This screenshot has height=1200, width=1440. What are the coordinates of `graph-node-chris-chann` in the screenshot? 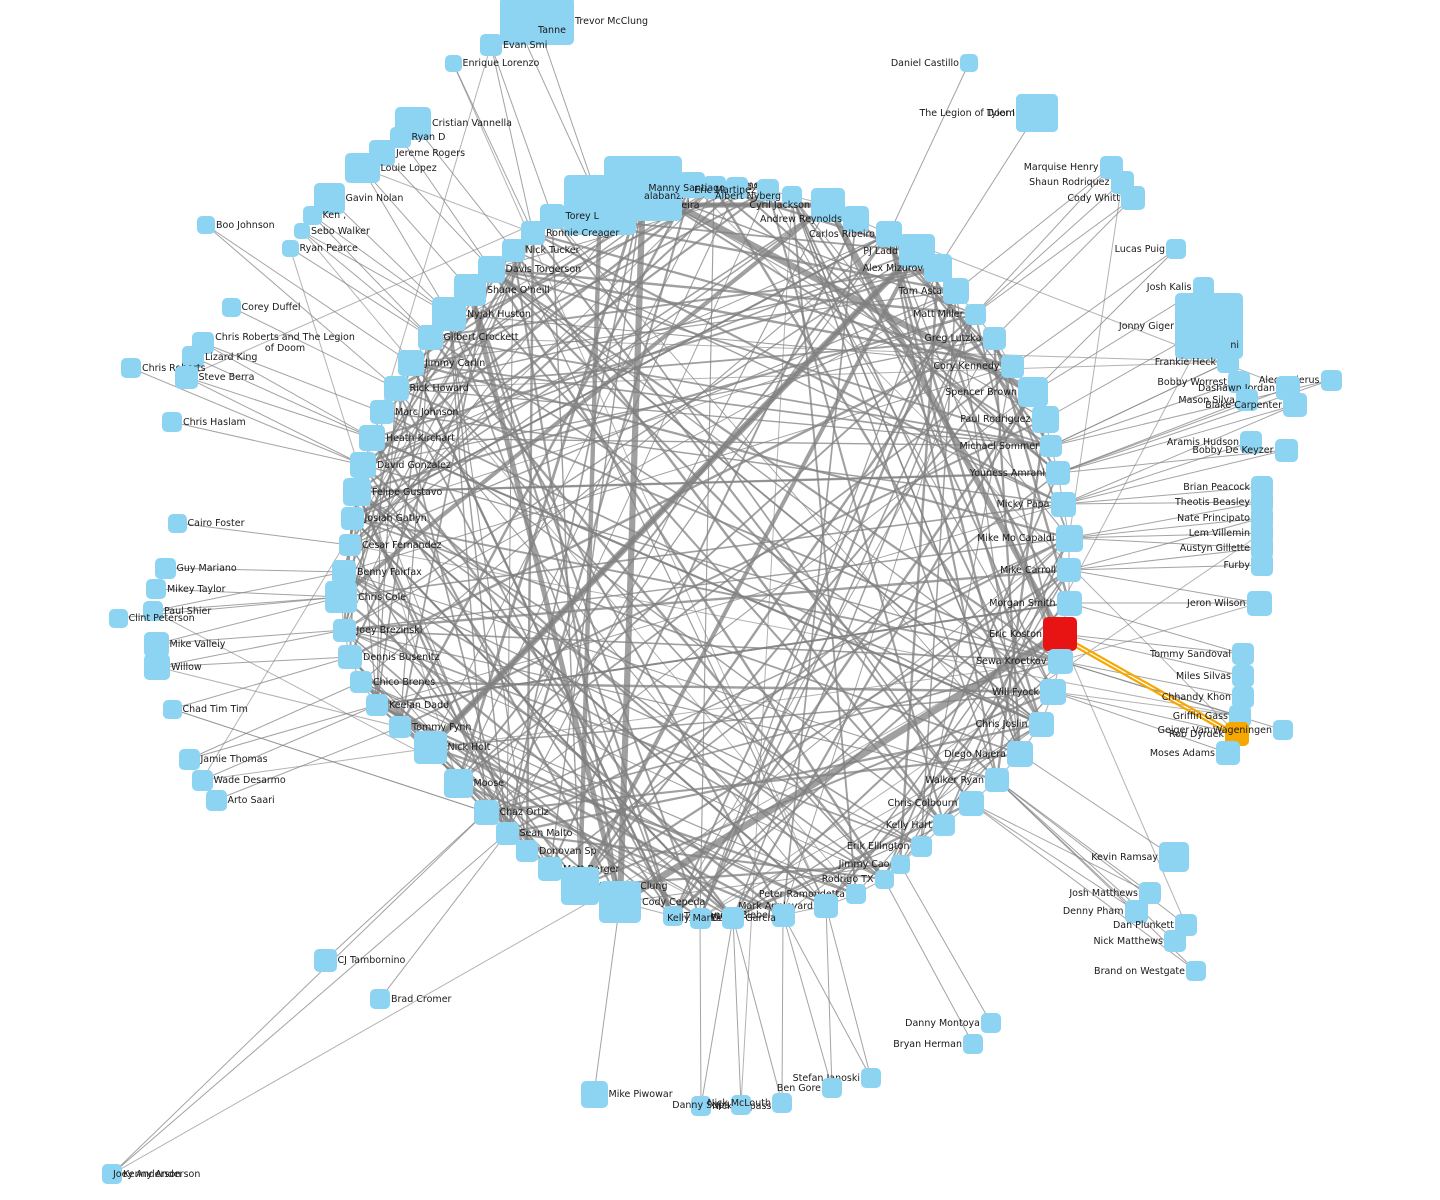 It's located at (643, 188).